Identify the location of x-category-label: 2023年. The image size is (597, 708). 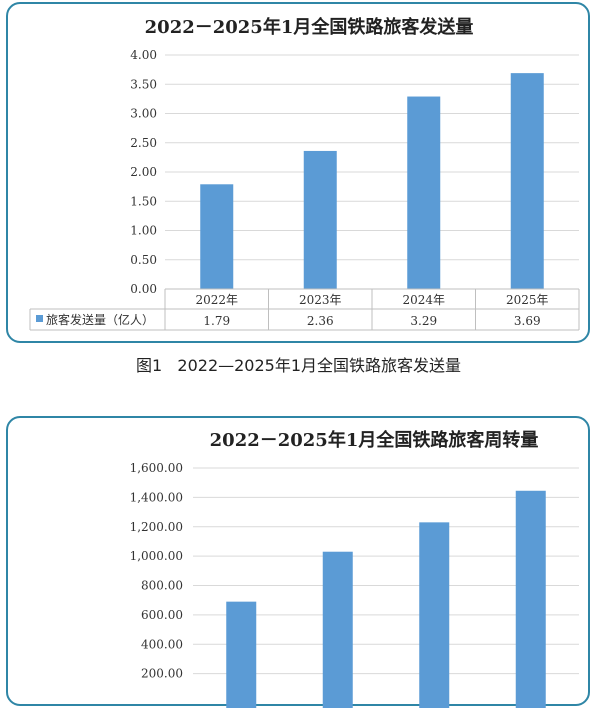
(320, 300).